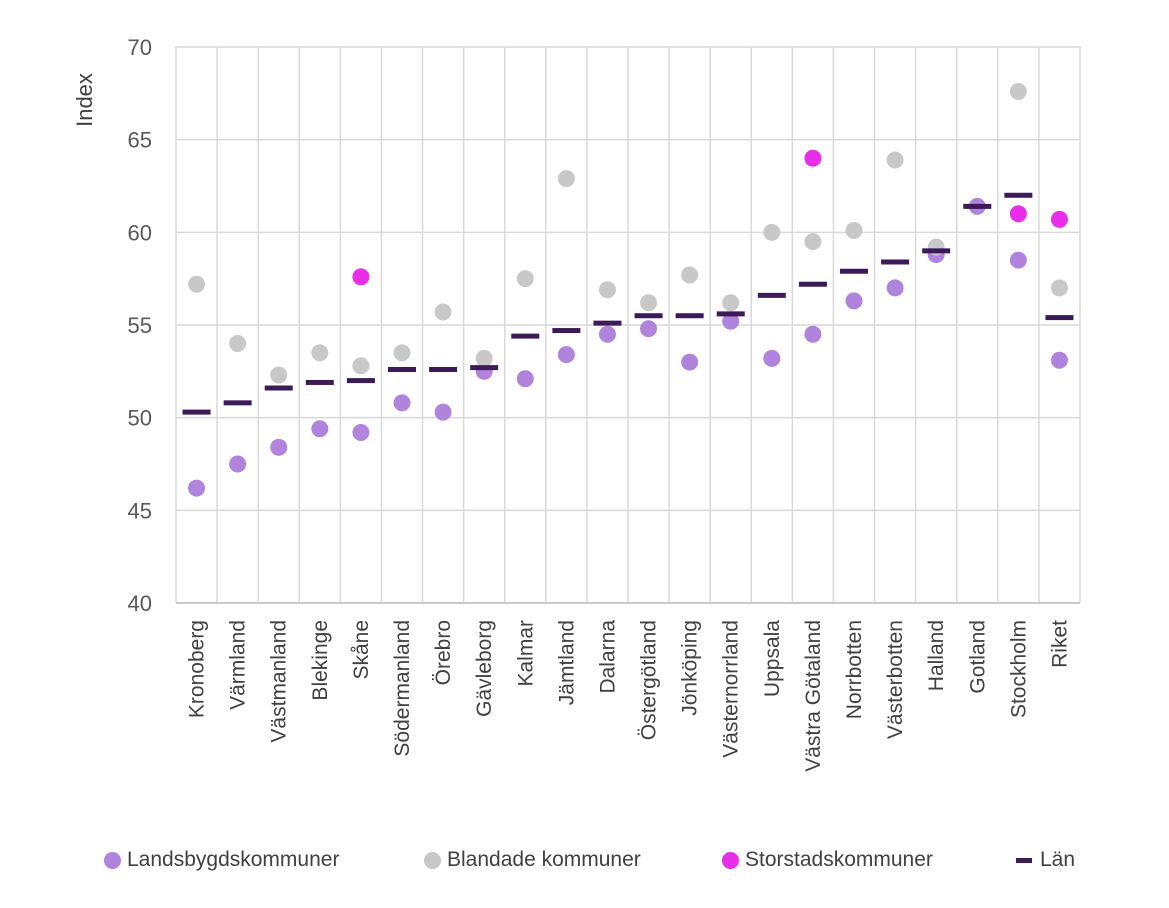 This screenshot has width=1169, height=908. What do you see at coordinates (936, 655) in the screenshot?
I see `x-tick-label: Halland` at bounding box center [936, 655].